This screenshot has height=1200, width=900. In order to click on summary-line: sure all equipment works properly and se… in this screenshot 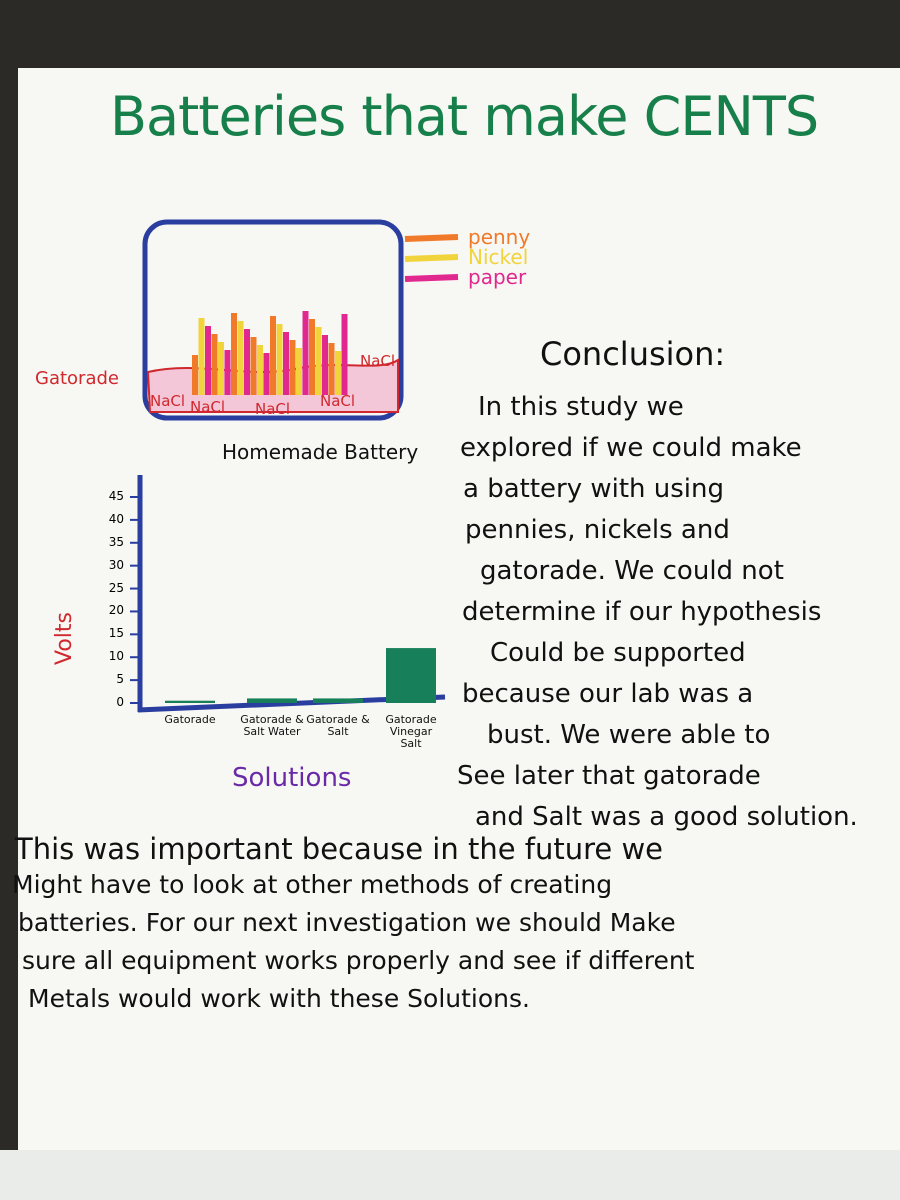, I will do `click(358, 960)`.